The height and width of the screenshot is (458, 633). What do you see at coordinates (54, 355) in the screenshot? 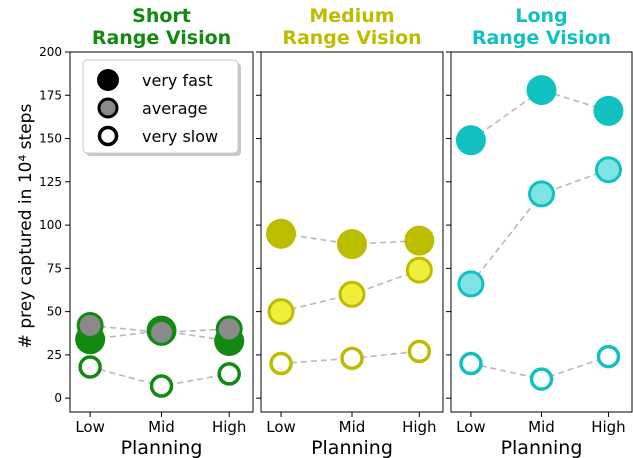
I see `y-tick-label: 25` at bounding box center [54, 355].